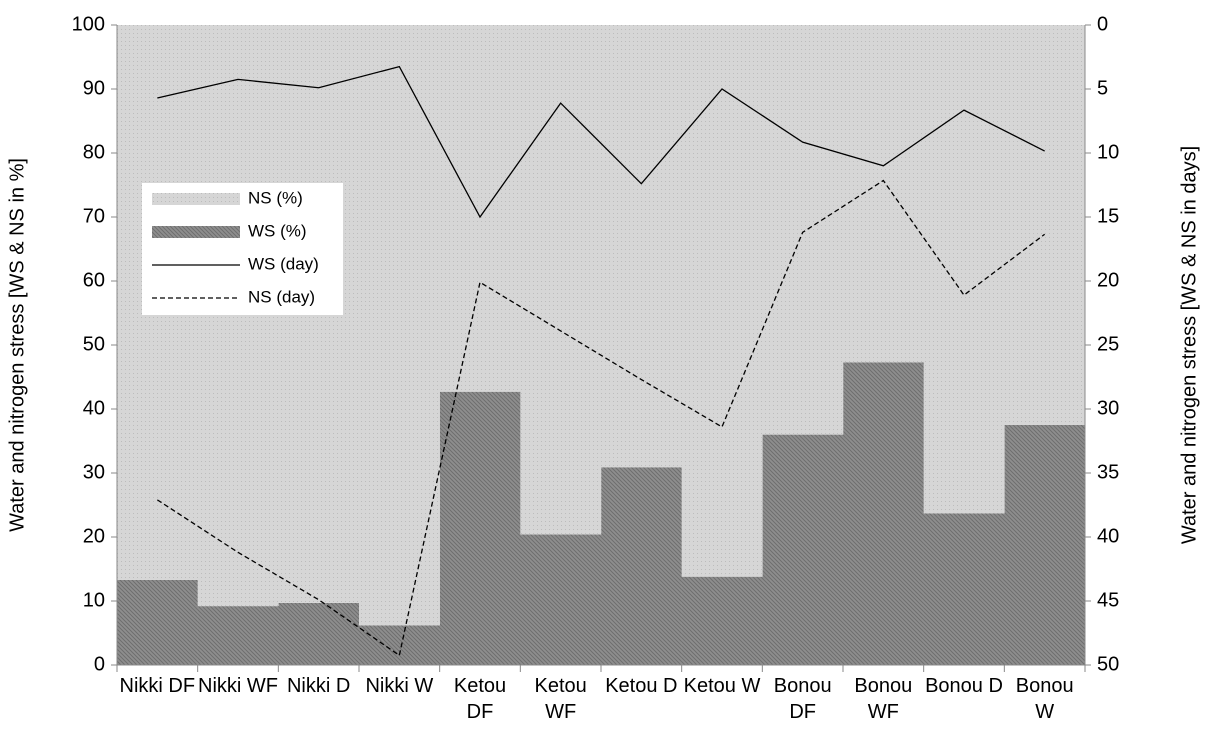  What do you see at coordinates (94, 152) in the screenshot?
I see `y-tick-label: 80` at bounding box center [94, 152].